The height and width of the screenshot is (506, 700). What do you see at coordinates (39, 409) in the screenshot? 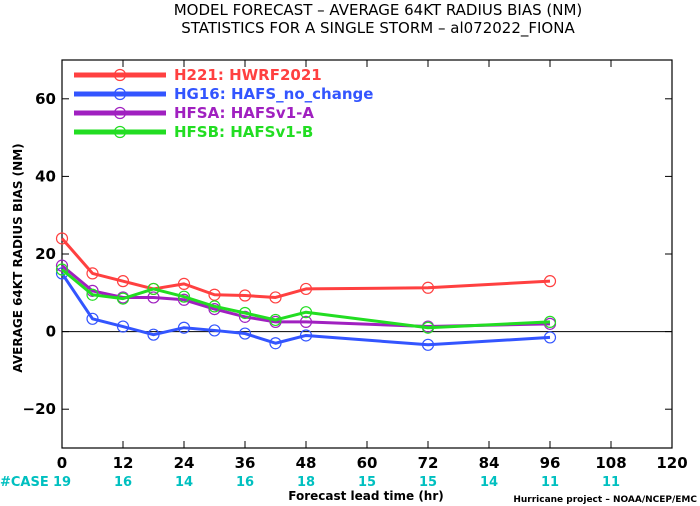
I see `y-tick-label: −20` at bounding box center [39, 409].